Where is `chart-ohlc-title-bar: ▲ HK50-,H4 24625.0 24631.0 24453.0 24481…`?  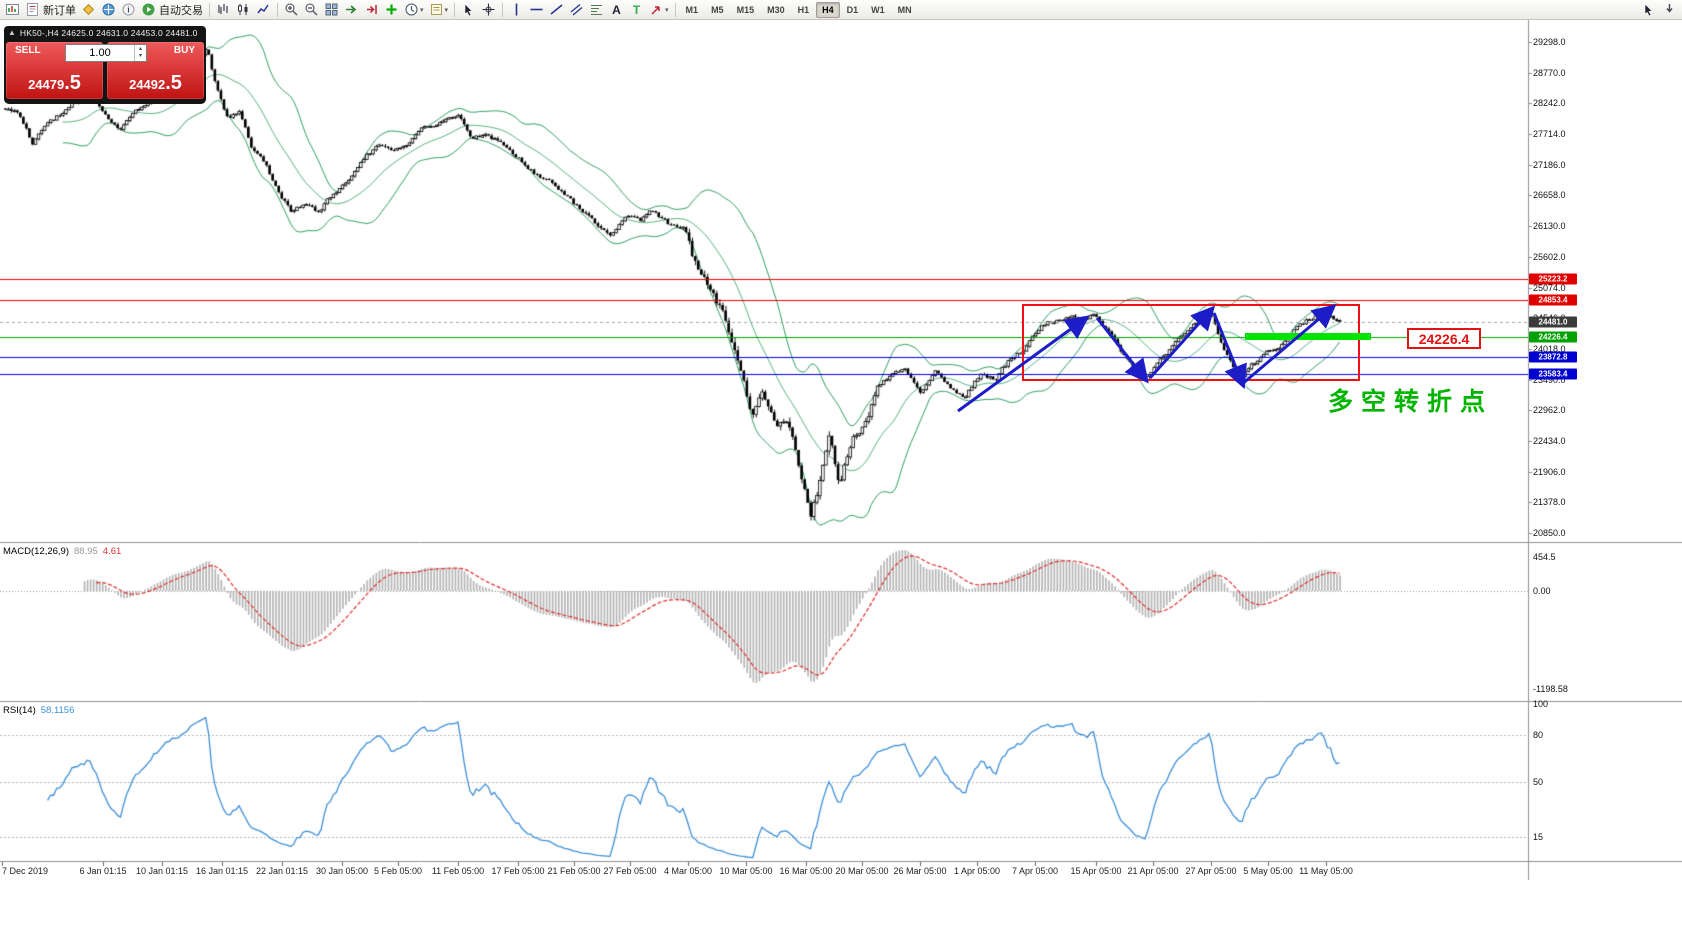
chart-ohlc-title-bar: ▲ HK50-,H4 24625.0 24631.0 24453.0 24481… is located at coordinates (105, 33).